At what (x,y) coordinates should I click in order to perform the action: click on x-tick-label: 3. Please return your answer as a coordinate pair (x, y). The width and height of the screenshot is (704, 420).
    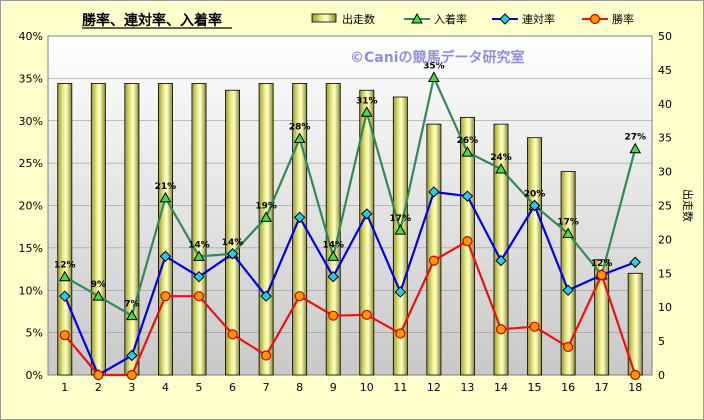
    Looking at the image, I should click on (131, 387).